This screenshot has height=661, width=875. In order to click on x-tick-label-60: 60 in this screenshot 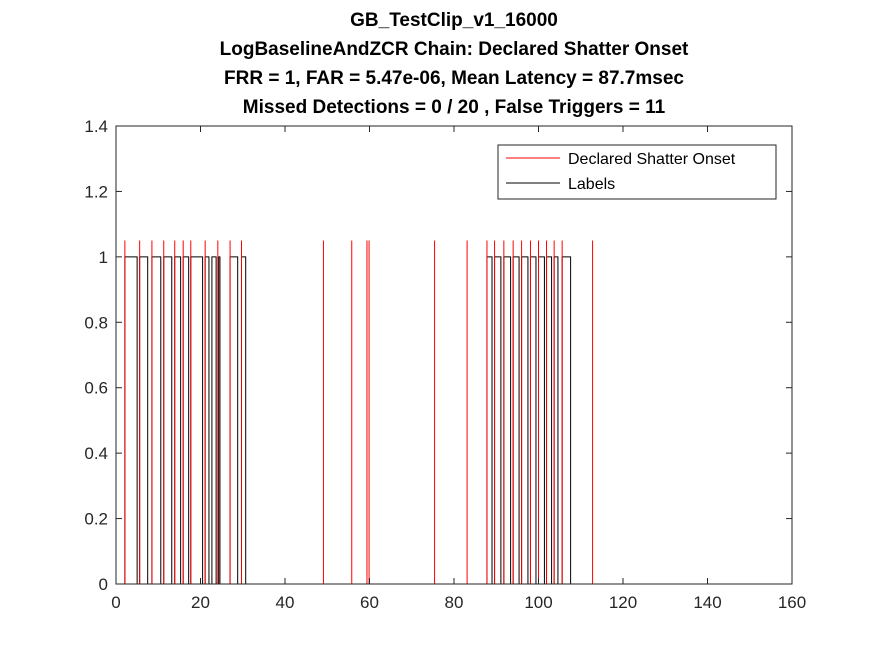, I will do `click(369, 602)`.